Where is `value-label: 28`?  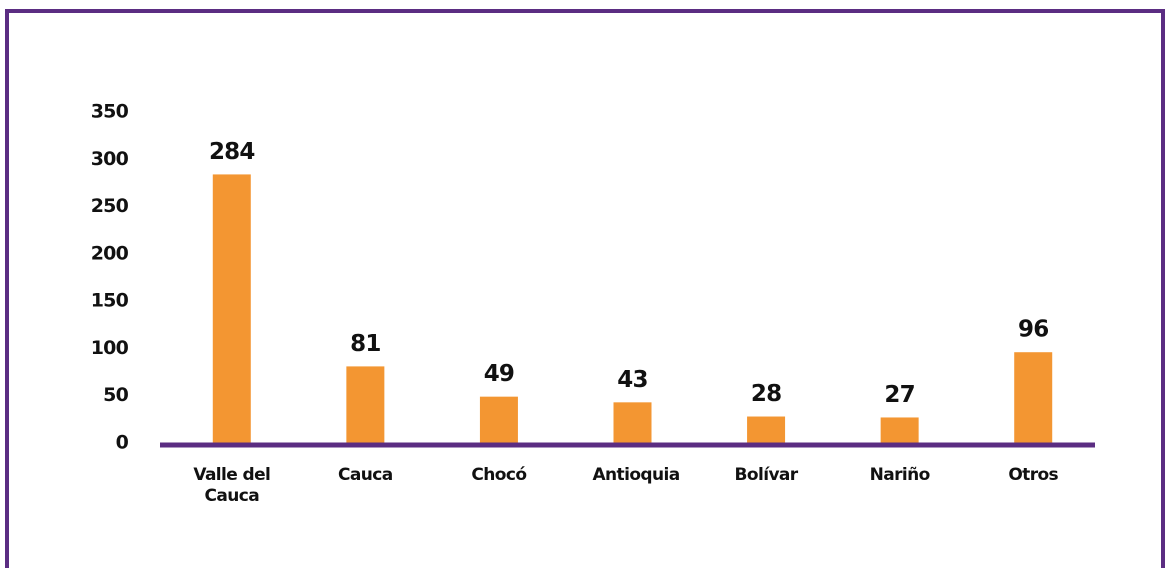
value-label: 28 is located at coordinates (766, 394).